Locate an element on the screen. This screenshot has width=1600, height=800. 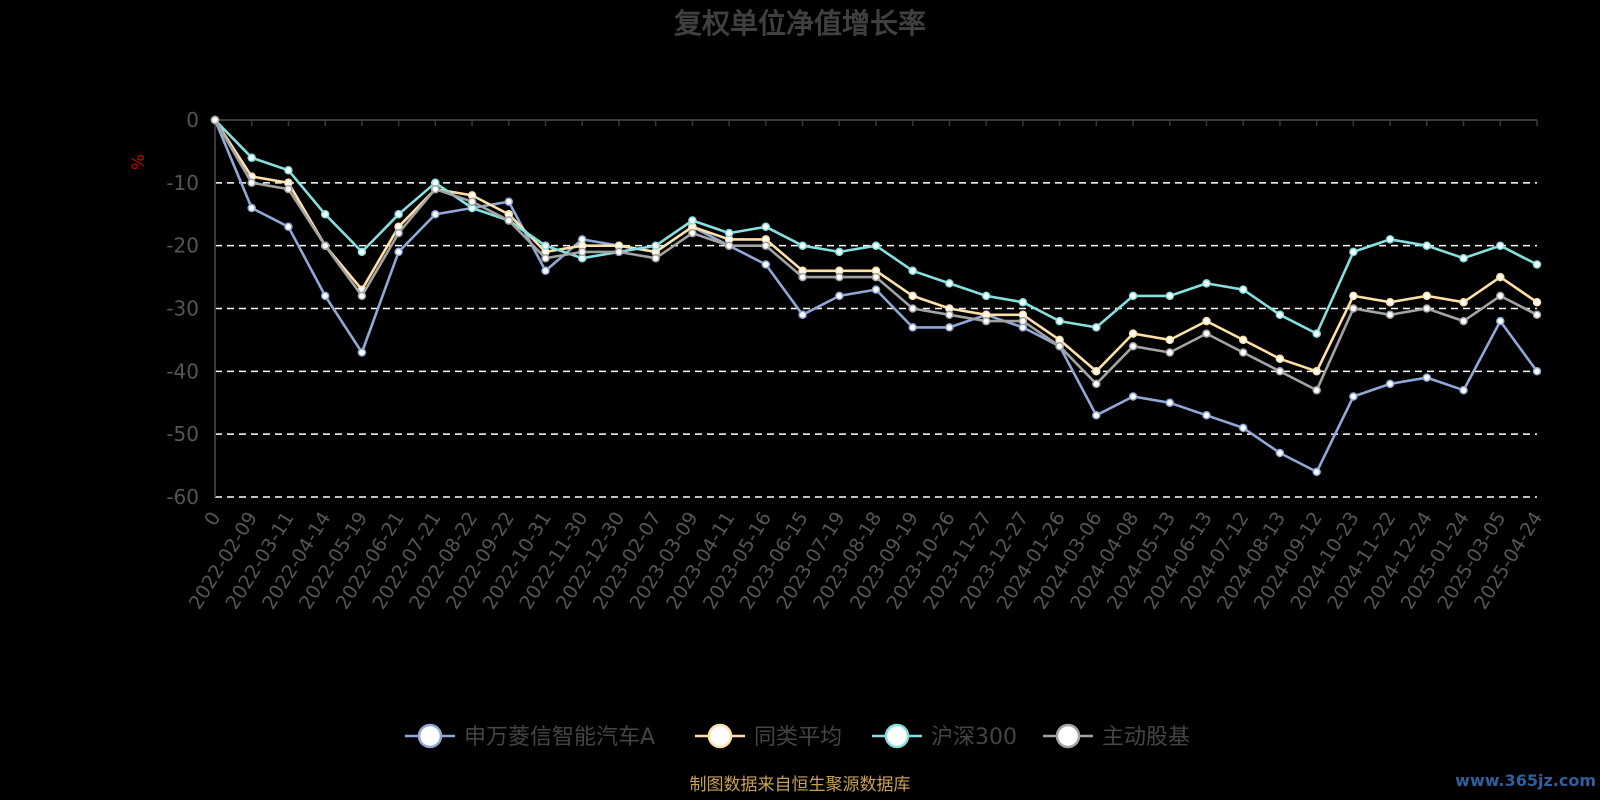
y-tick-label: -50 is located at coordinates (182, 434).